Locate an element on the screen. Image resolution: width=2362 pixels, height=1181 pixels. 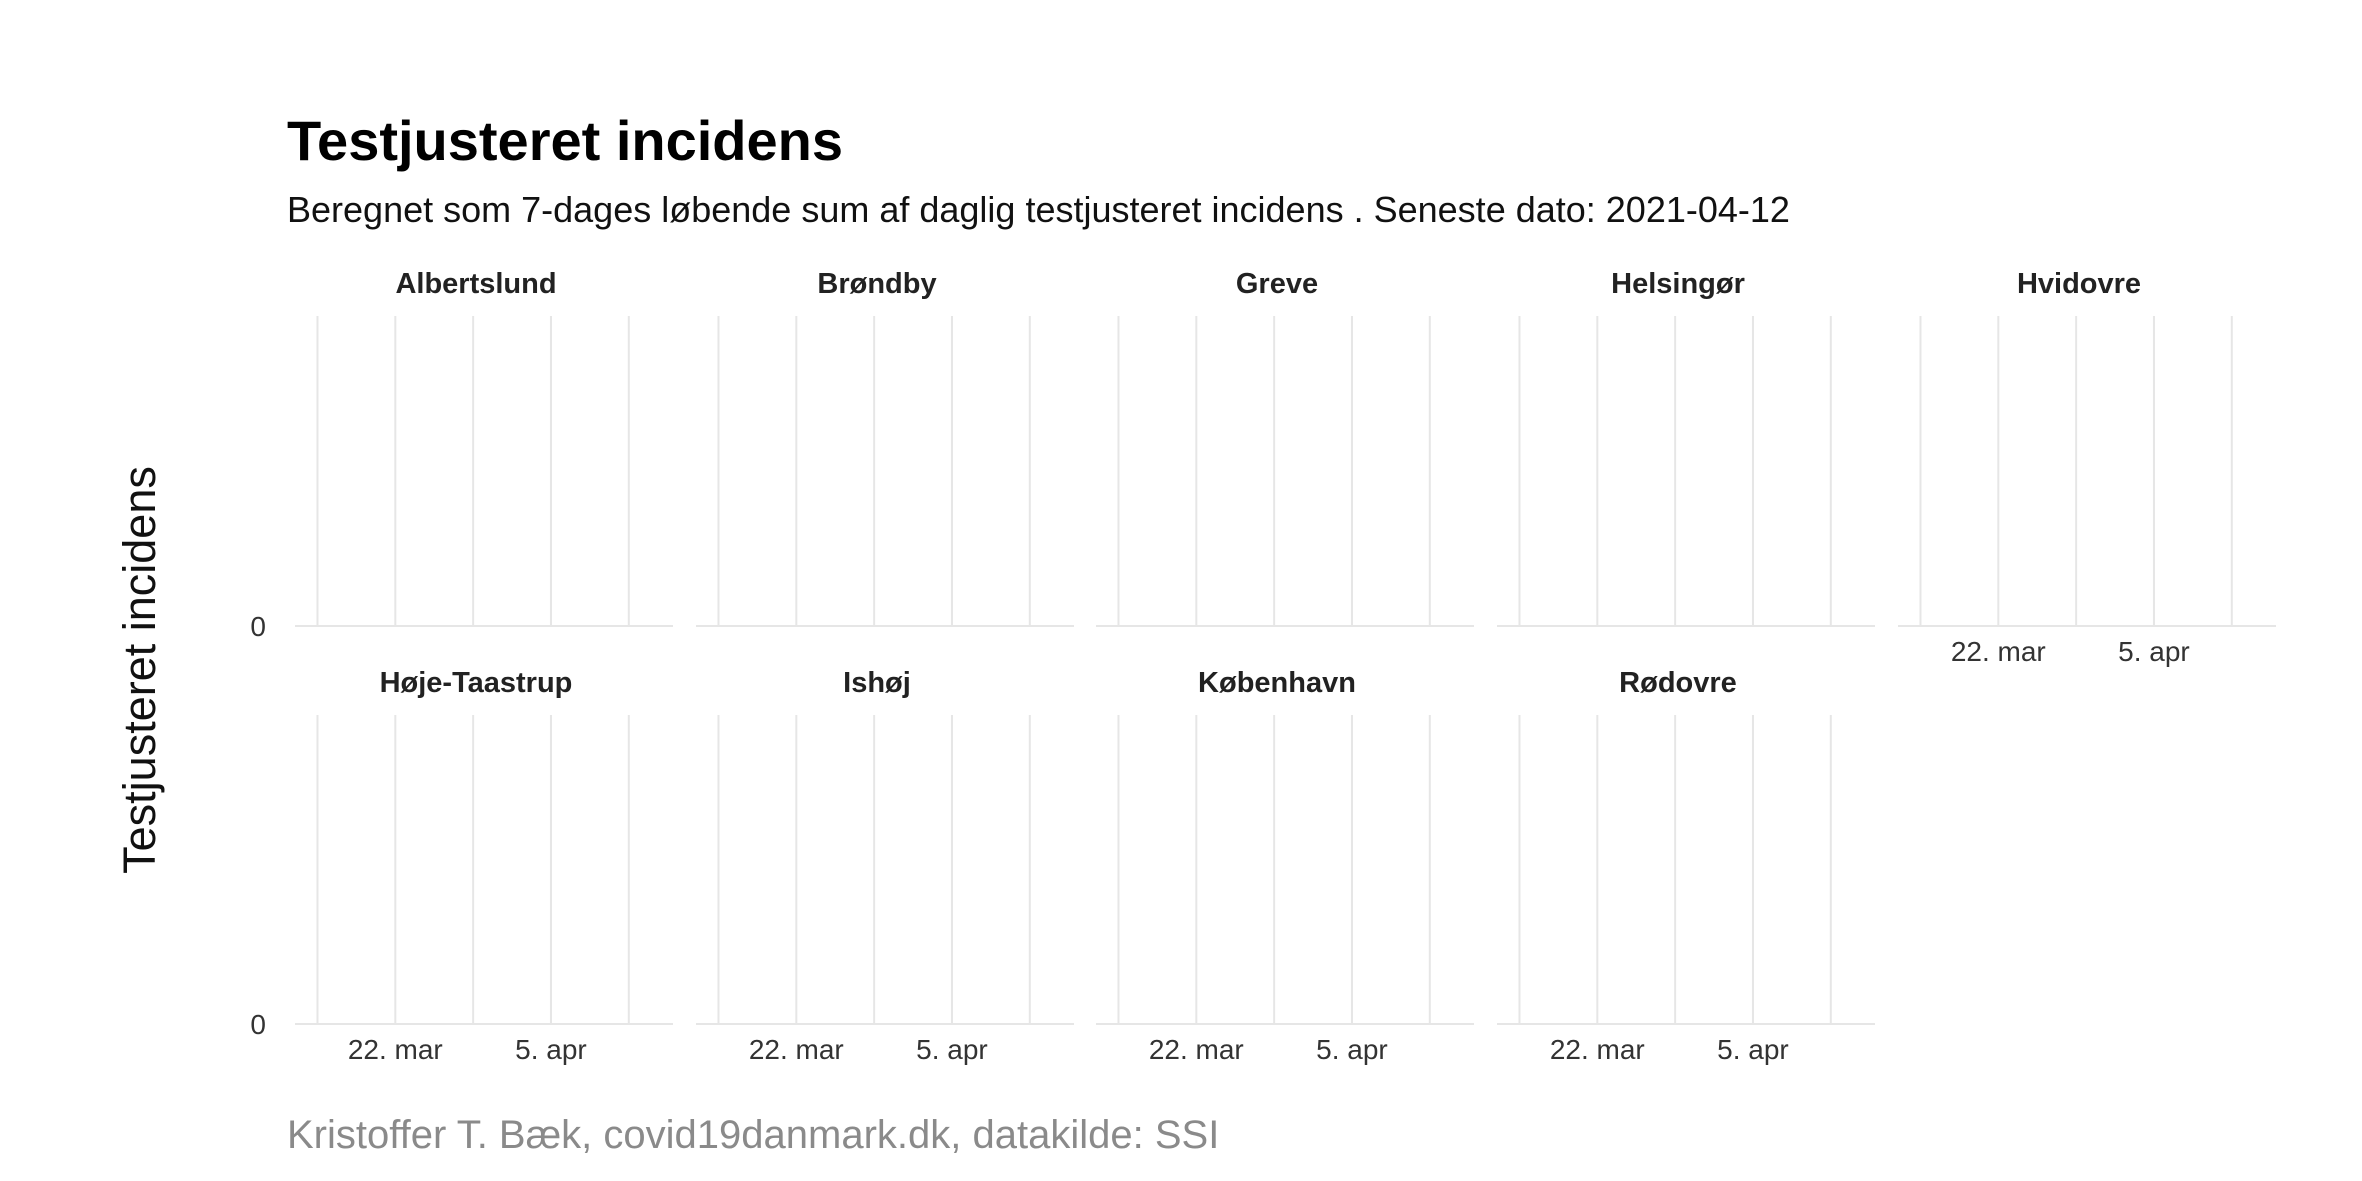
facet-panel-hvidovre: Hvidovre 22. mar 5. apr is located at coordinates (2087, 467).